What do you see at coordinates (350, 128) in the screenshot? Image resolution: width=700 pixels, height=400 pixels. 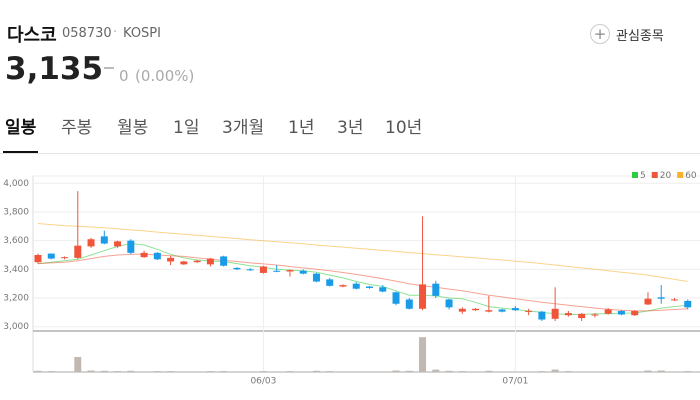 I see `tab: 3년` at bounding box center [350, 128].